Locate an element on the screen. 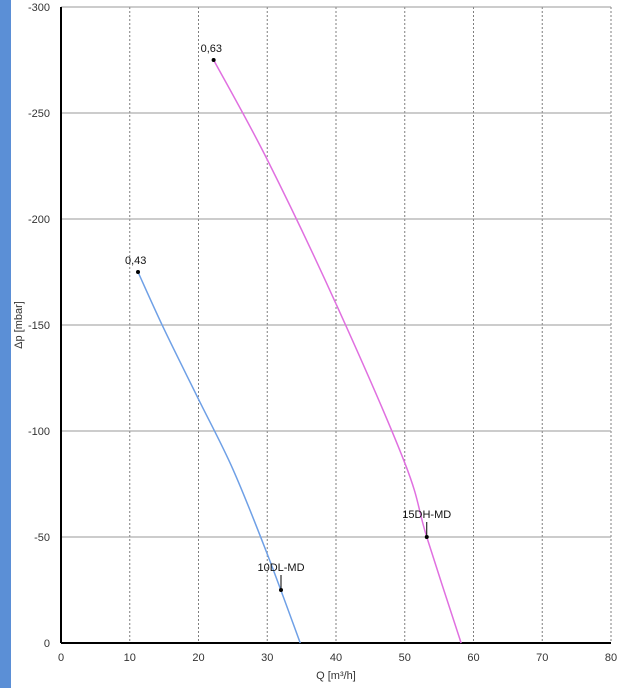 Image resolution: width=623 pixels, height=688 pixels. x-tick-label: 80 is located at coordinates (611, 658).